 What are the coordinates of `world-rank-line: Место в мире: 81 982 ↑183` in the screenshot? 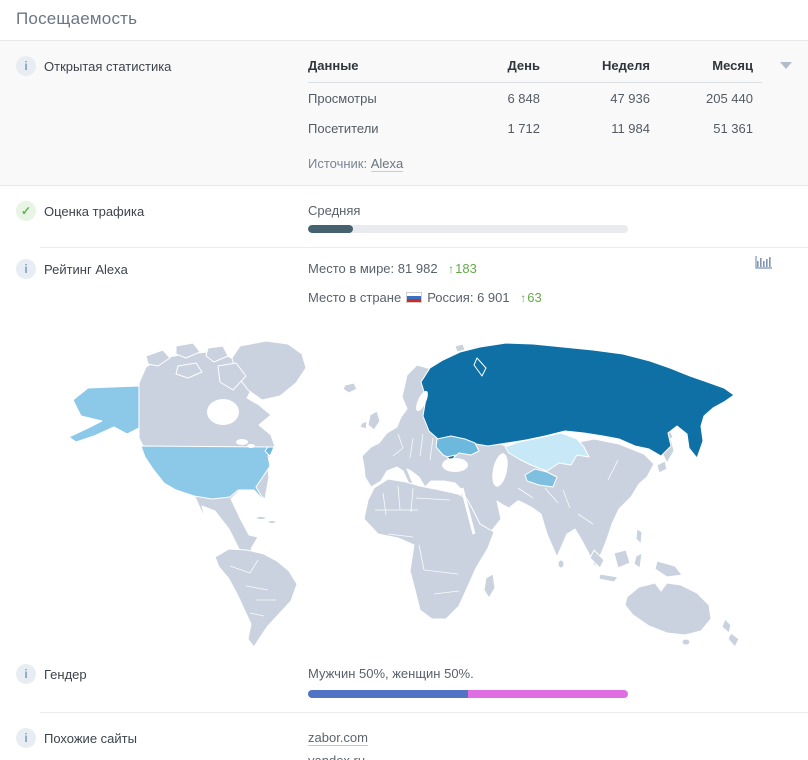 It's located at (550, 269).